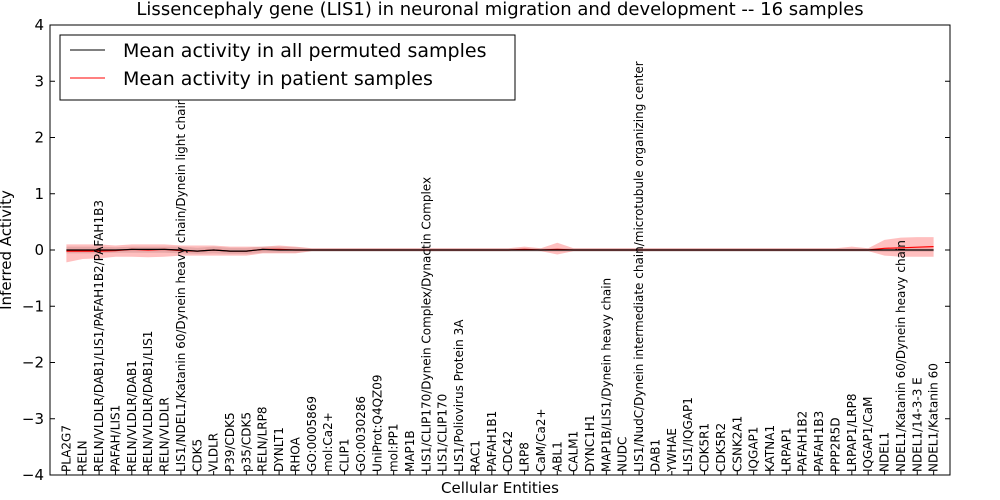 This screenshot has height=500, width=1000. I want to click on category-label: PAFAH1B3, so click(819, 441).